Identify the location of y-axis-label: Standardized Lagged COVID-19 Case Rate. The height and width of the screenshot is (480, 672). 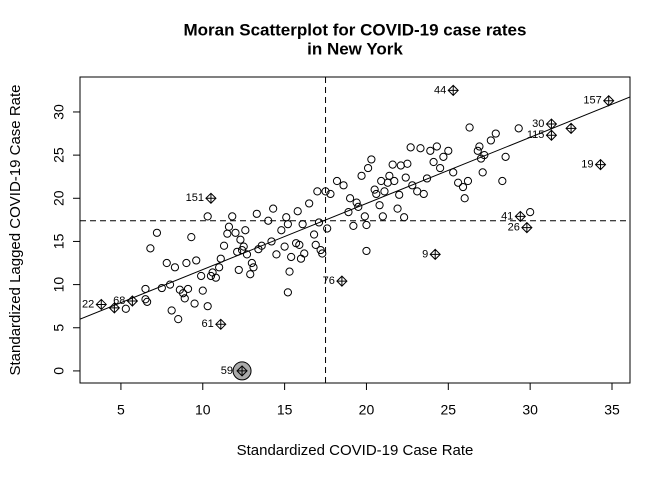
(15, 229).